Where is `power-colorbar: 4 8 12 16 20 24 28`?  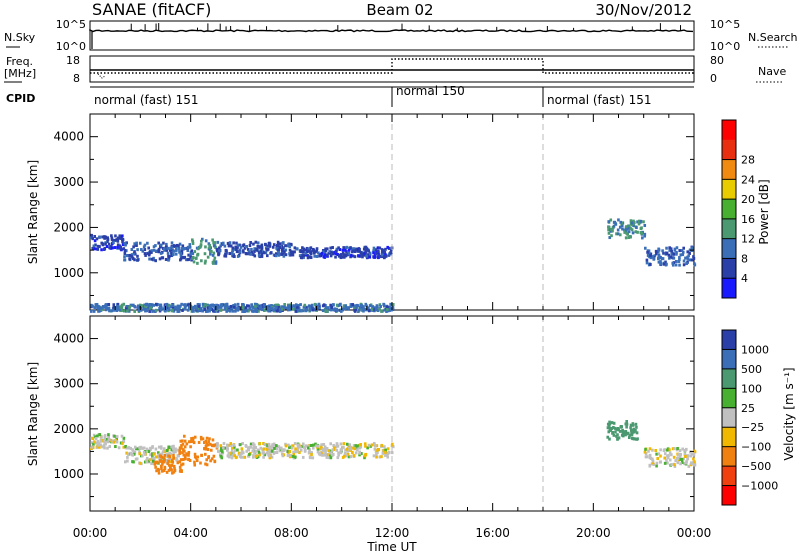 power-colorbar: 4 8 12 16 20 24 28 is located at coordinates (738, 209).